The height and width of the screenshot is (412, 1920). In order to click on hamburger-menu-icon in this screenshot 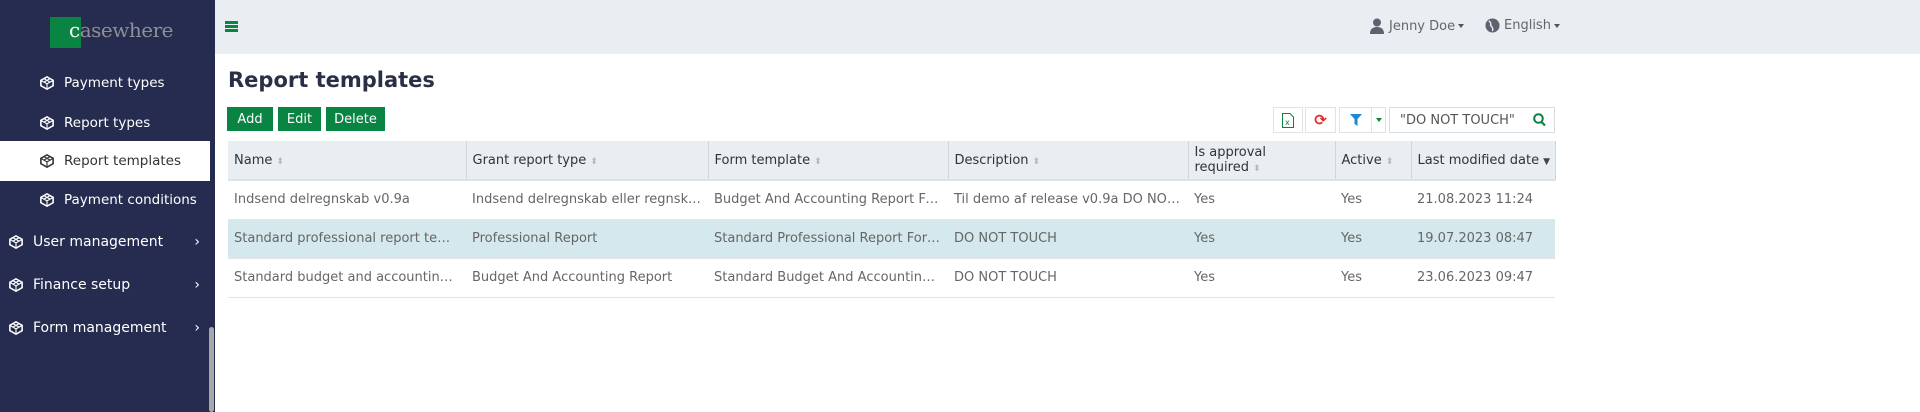, I will do `click(231, 26)`.